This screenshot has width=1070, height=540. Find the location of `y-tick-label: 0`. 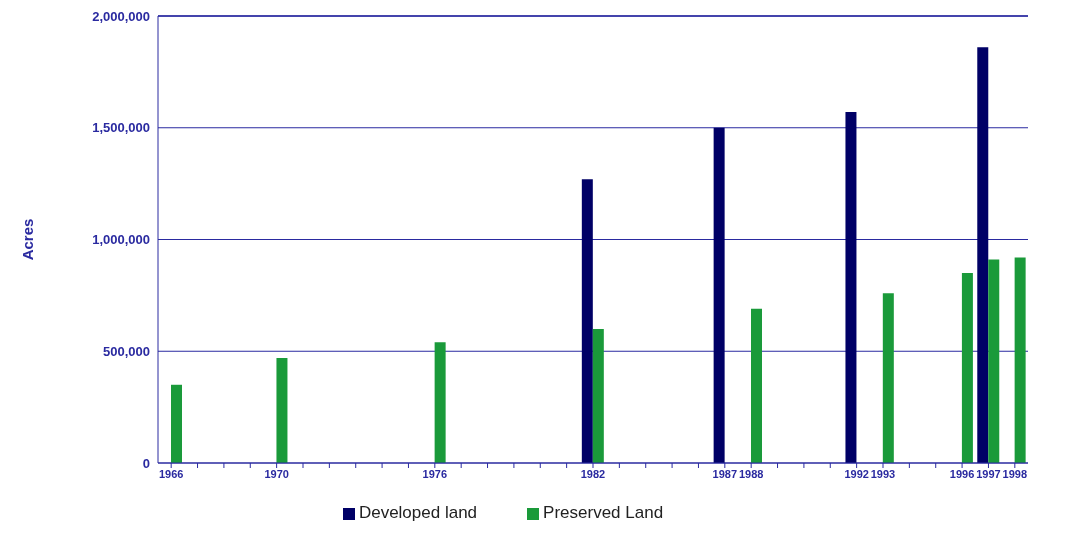

y-tick-label: 0 is located at coordinates (146, 463).